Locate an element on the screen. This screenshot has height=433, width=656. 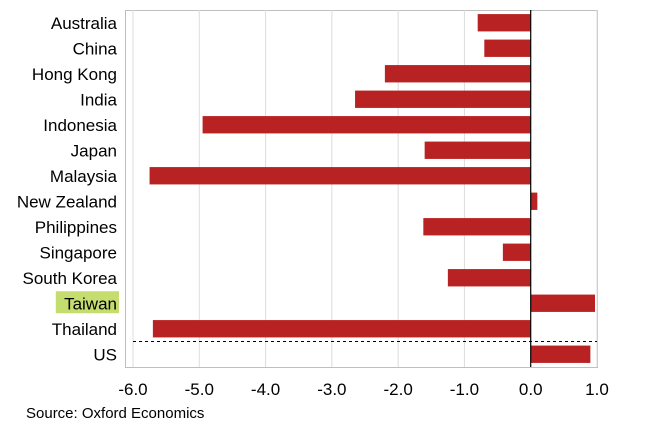
bar-indonesia is located at coordinates (366, 125).